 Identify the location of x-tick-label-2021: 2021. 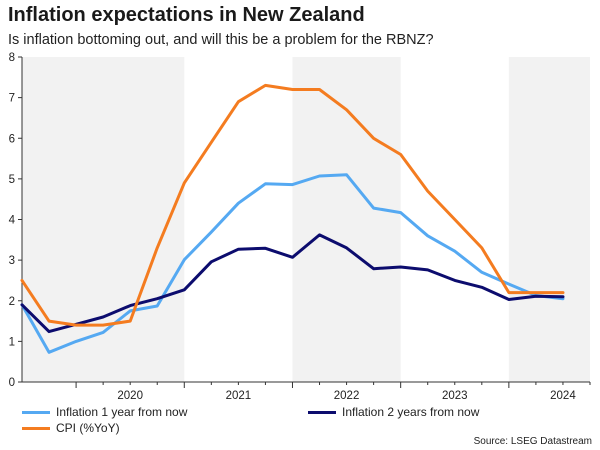
(239, 396).